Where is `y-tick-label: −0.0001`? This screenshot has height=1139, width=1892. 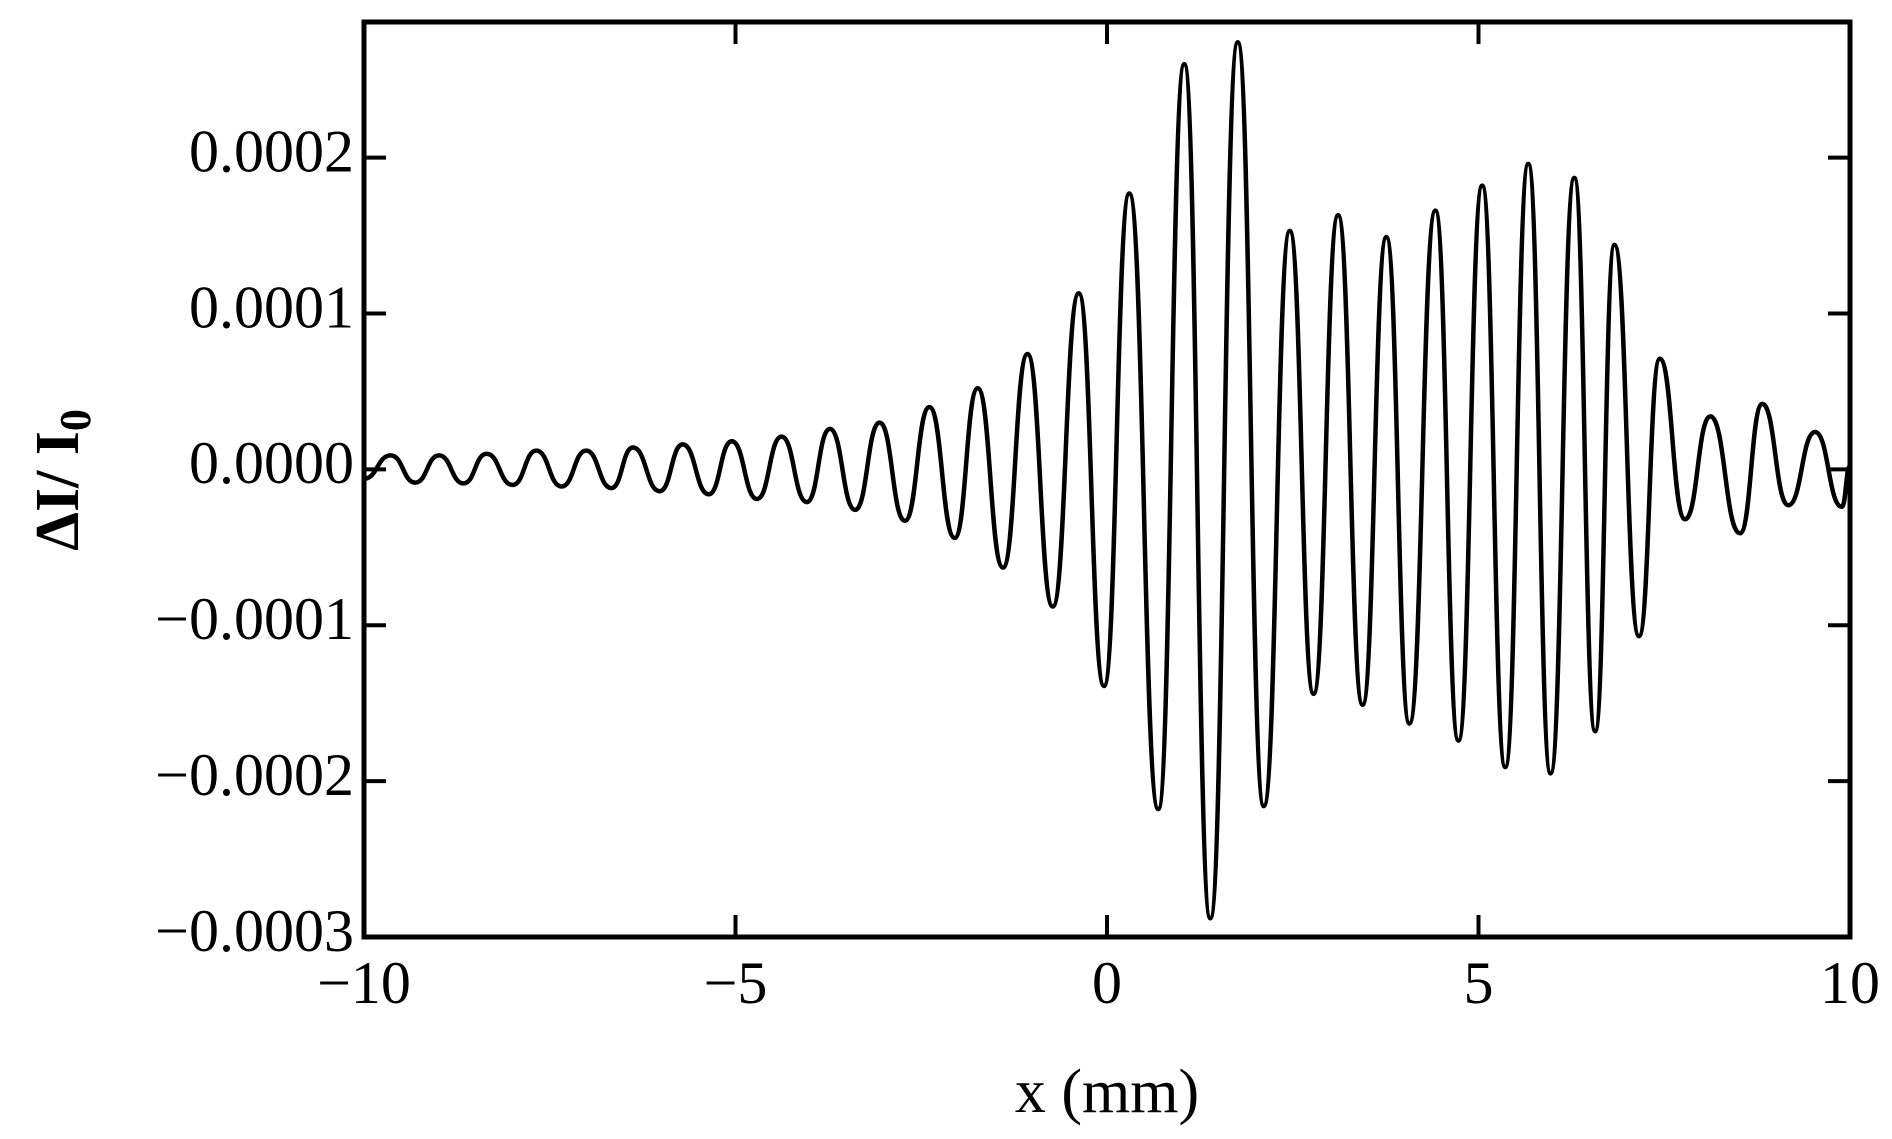
y-tick-label: −0.0001 is located at coordinates (254, 619).